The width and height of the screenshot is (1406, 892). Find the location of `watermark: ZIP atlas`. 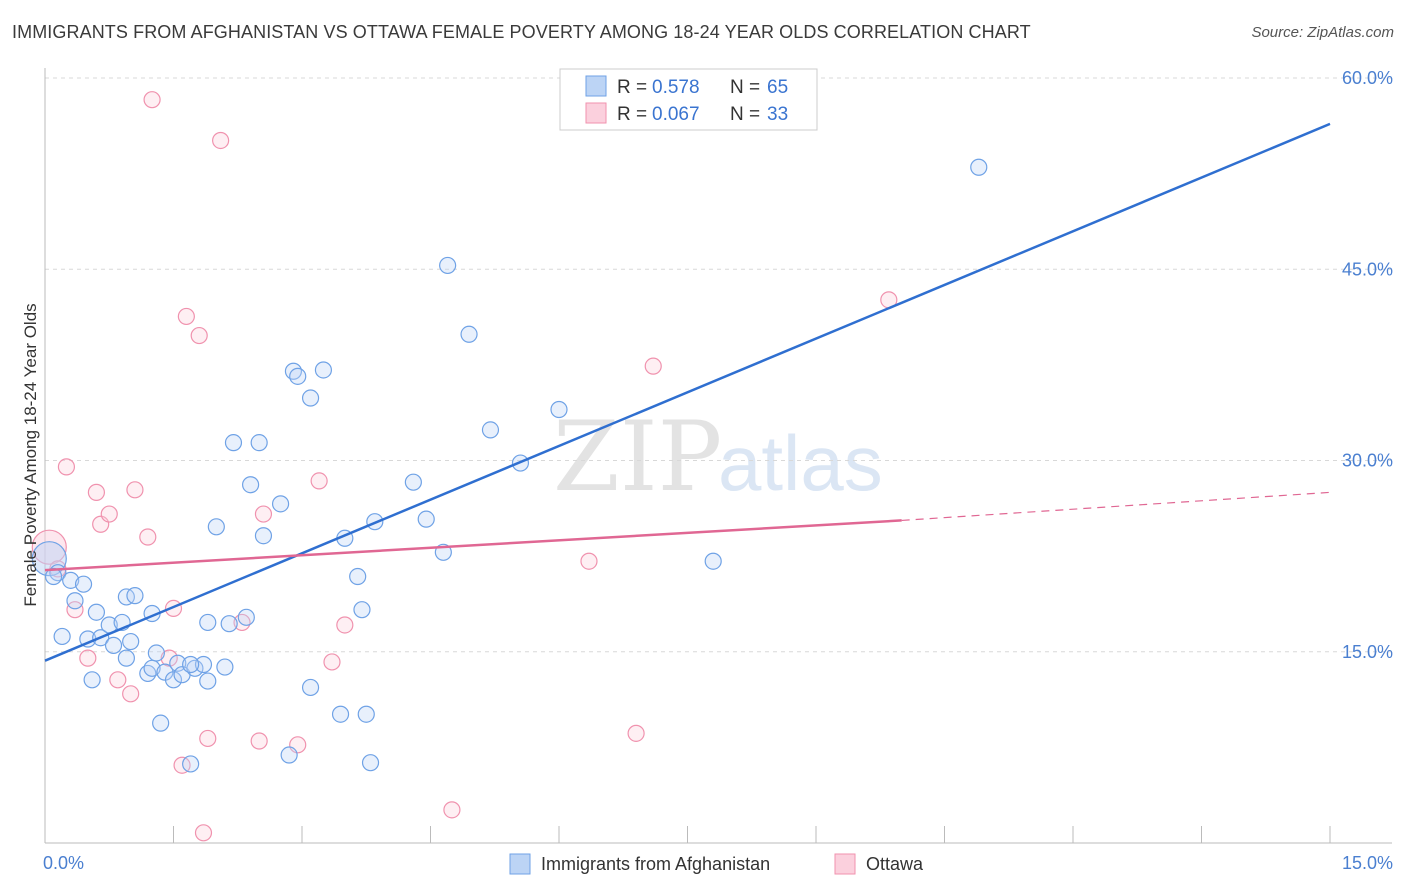

watermark: ZIP atlas is located at coordinates (718, 457).